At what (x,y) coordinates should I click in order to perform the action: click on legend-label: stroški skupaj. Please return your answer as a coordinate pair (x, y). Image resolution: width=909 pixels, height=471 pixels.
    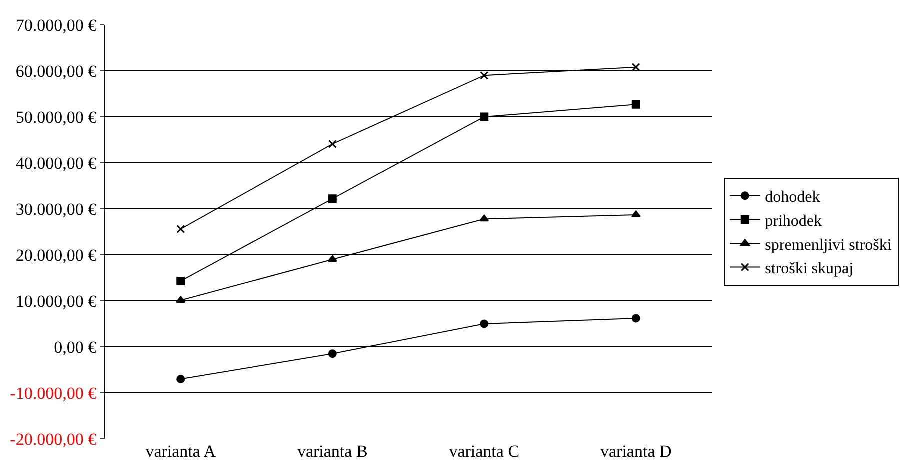
    Looking at the image, I should click on (809, 269).